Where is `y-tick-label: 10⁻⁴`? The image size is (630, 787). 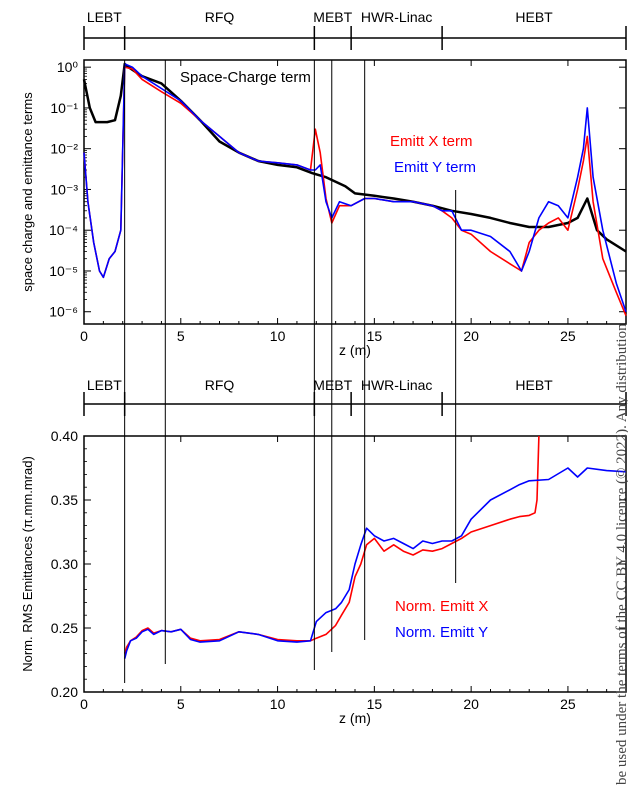 y-tick-label: 10⁻⁴ is located at coordinates (63, 230).